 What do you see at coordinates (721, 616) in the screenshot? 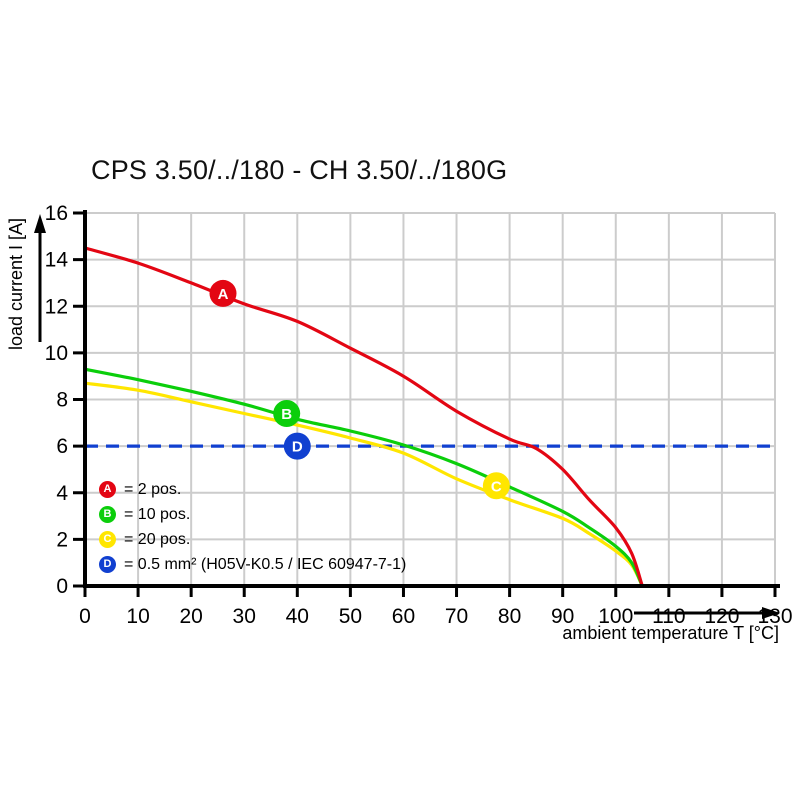
I see `x-tick-label: 120` at bounding box center [721, 616].